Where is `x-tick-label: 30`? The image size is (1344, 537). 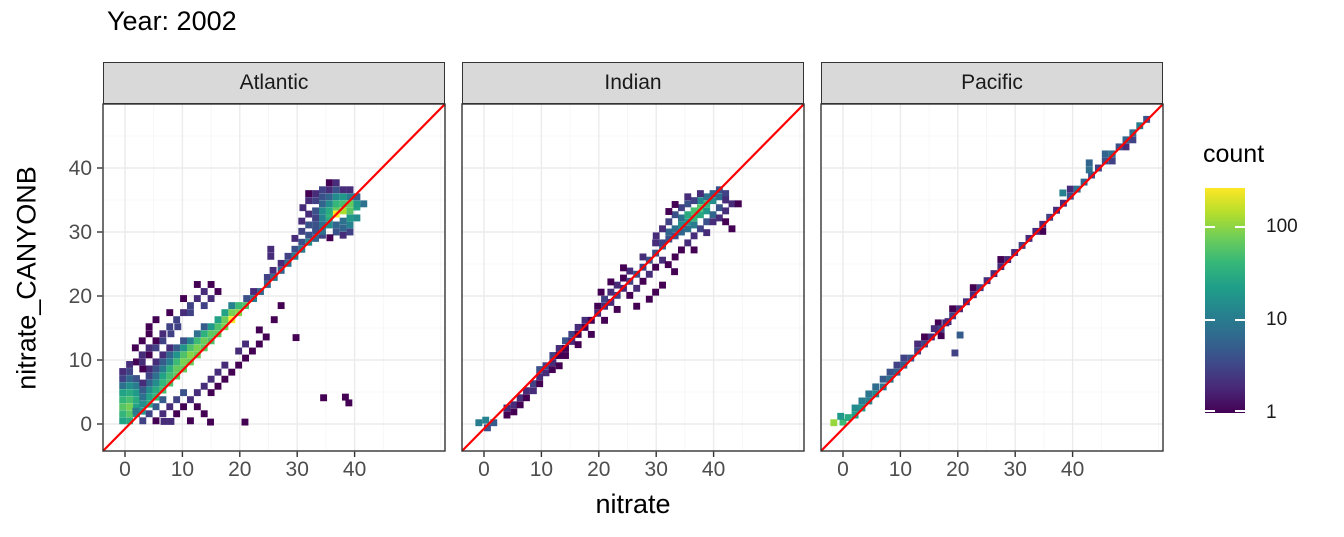 x-tick-label: 30 is located at coordinates (1015, 469).